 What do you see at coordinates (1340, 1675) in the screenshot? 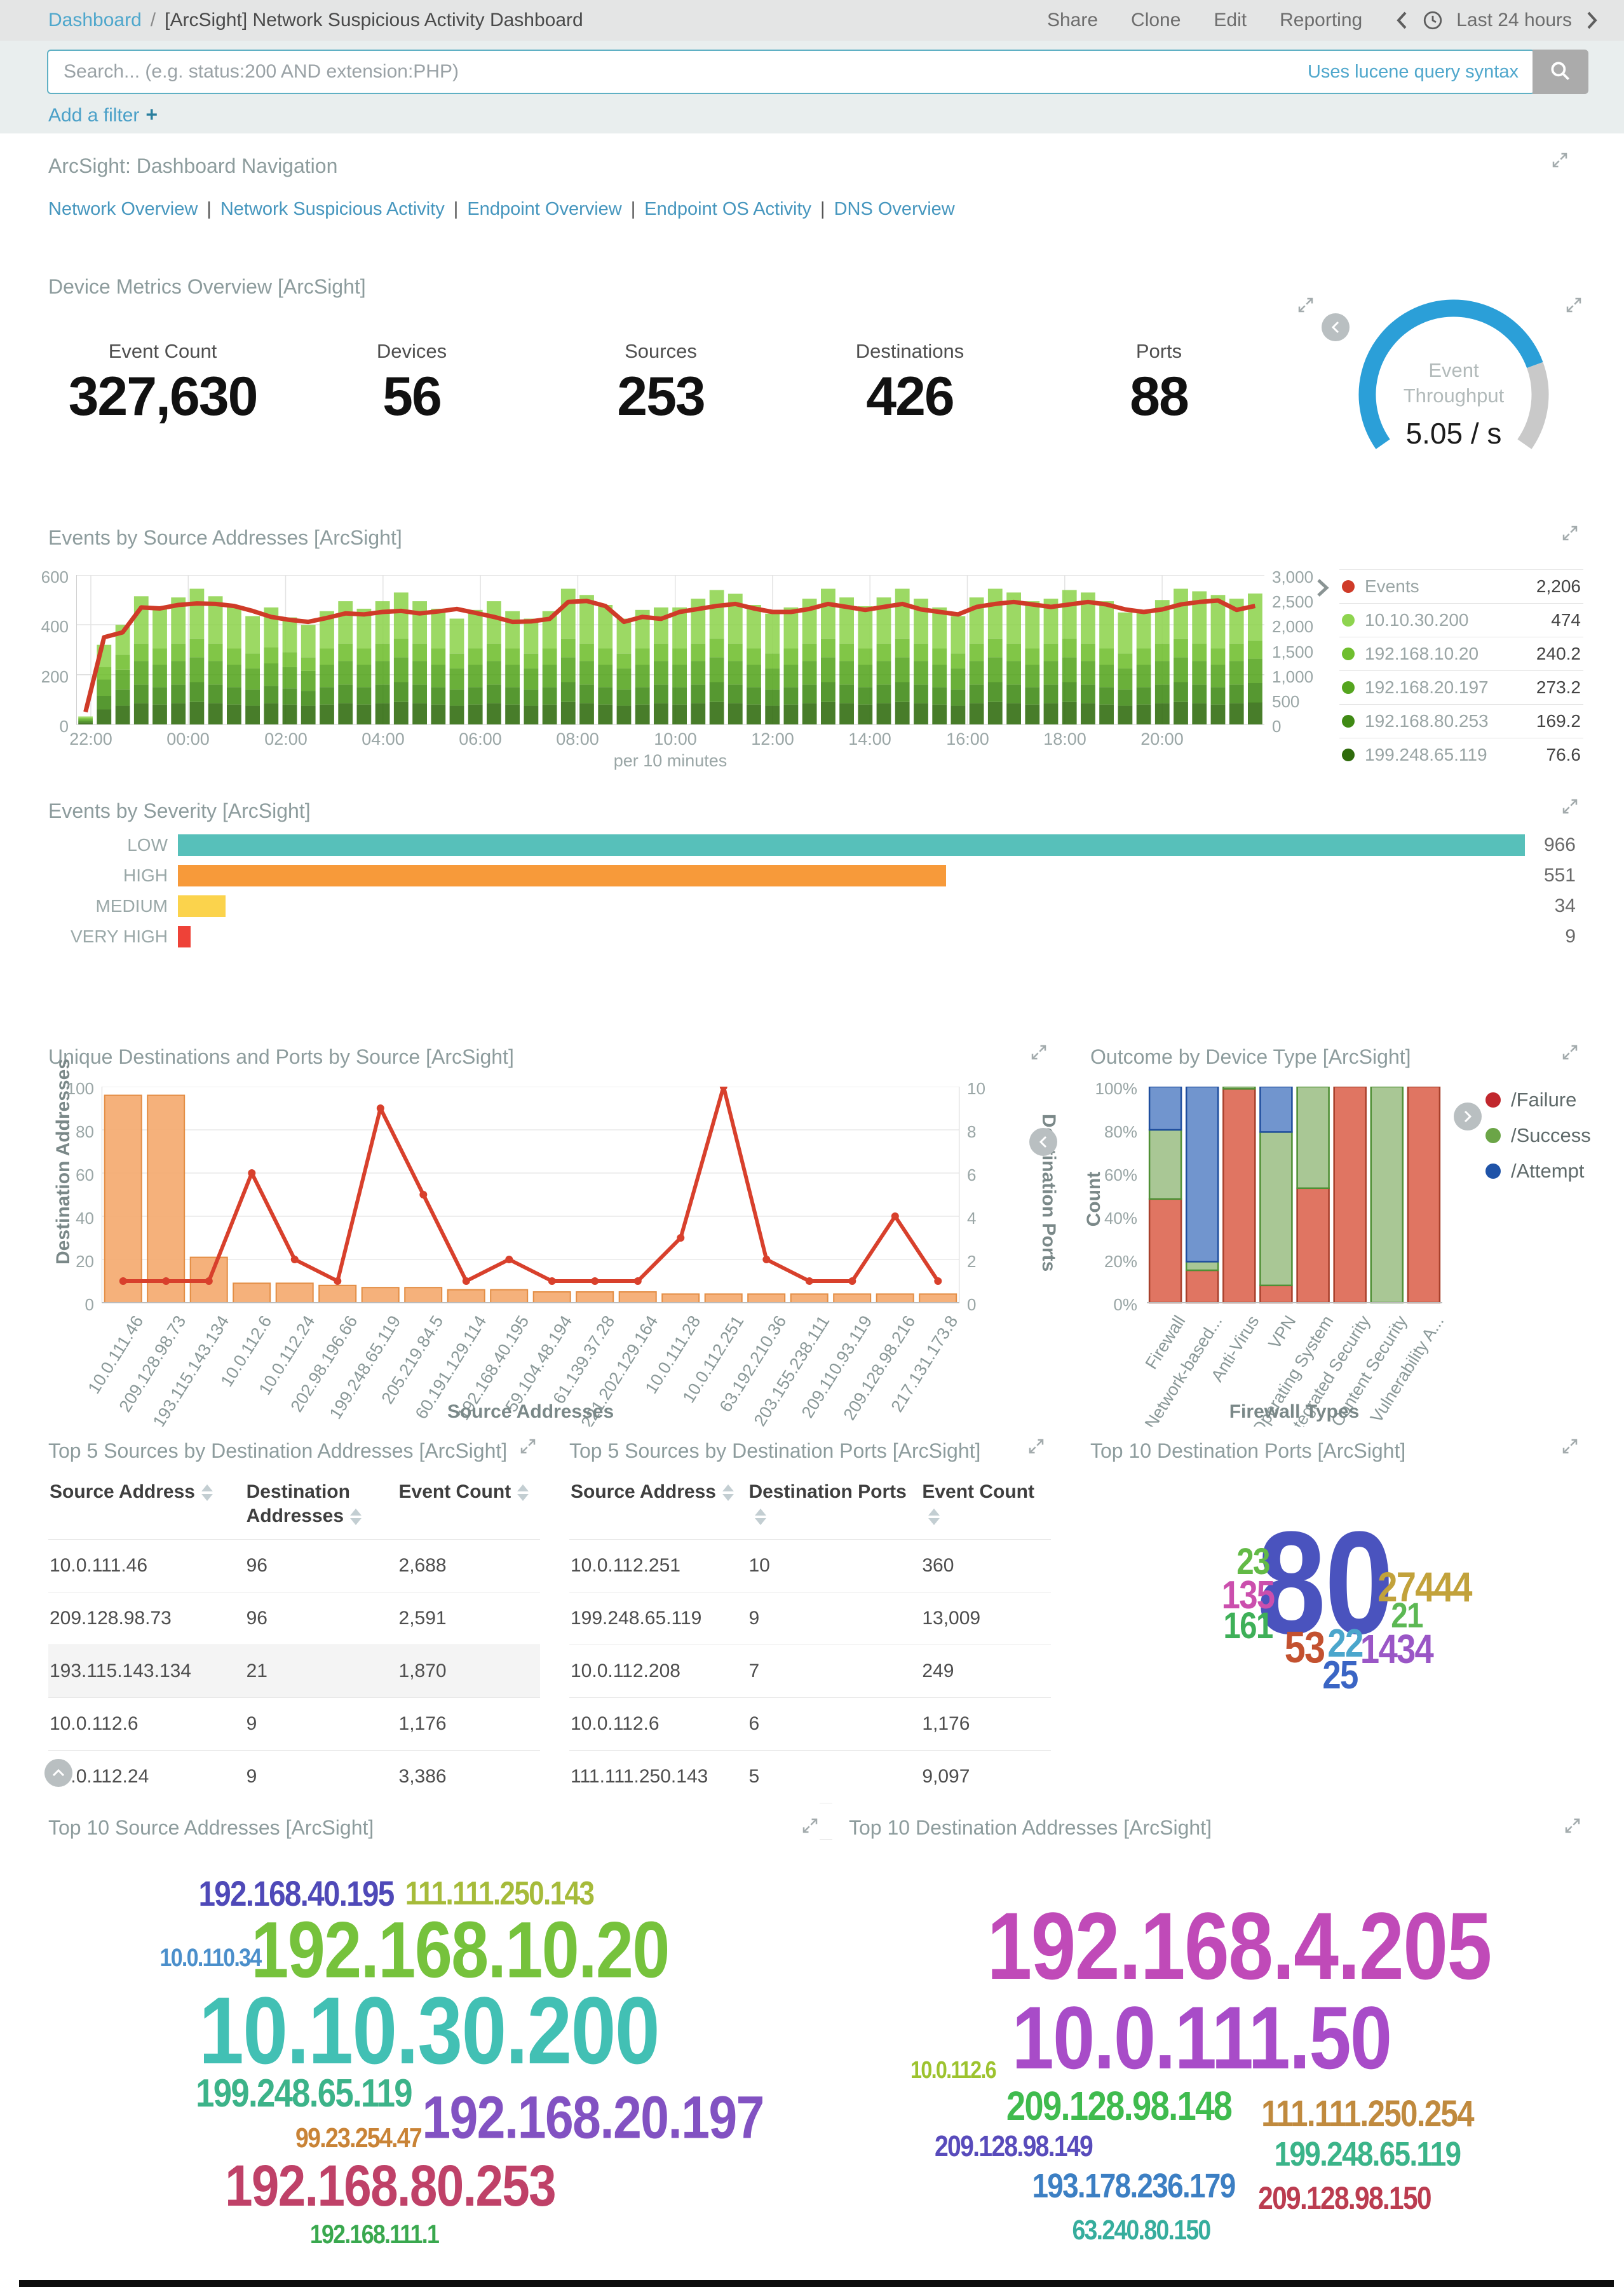
I see `tag-25: 25` at bounding box center [1340, 1675].